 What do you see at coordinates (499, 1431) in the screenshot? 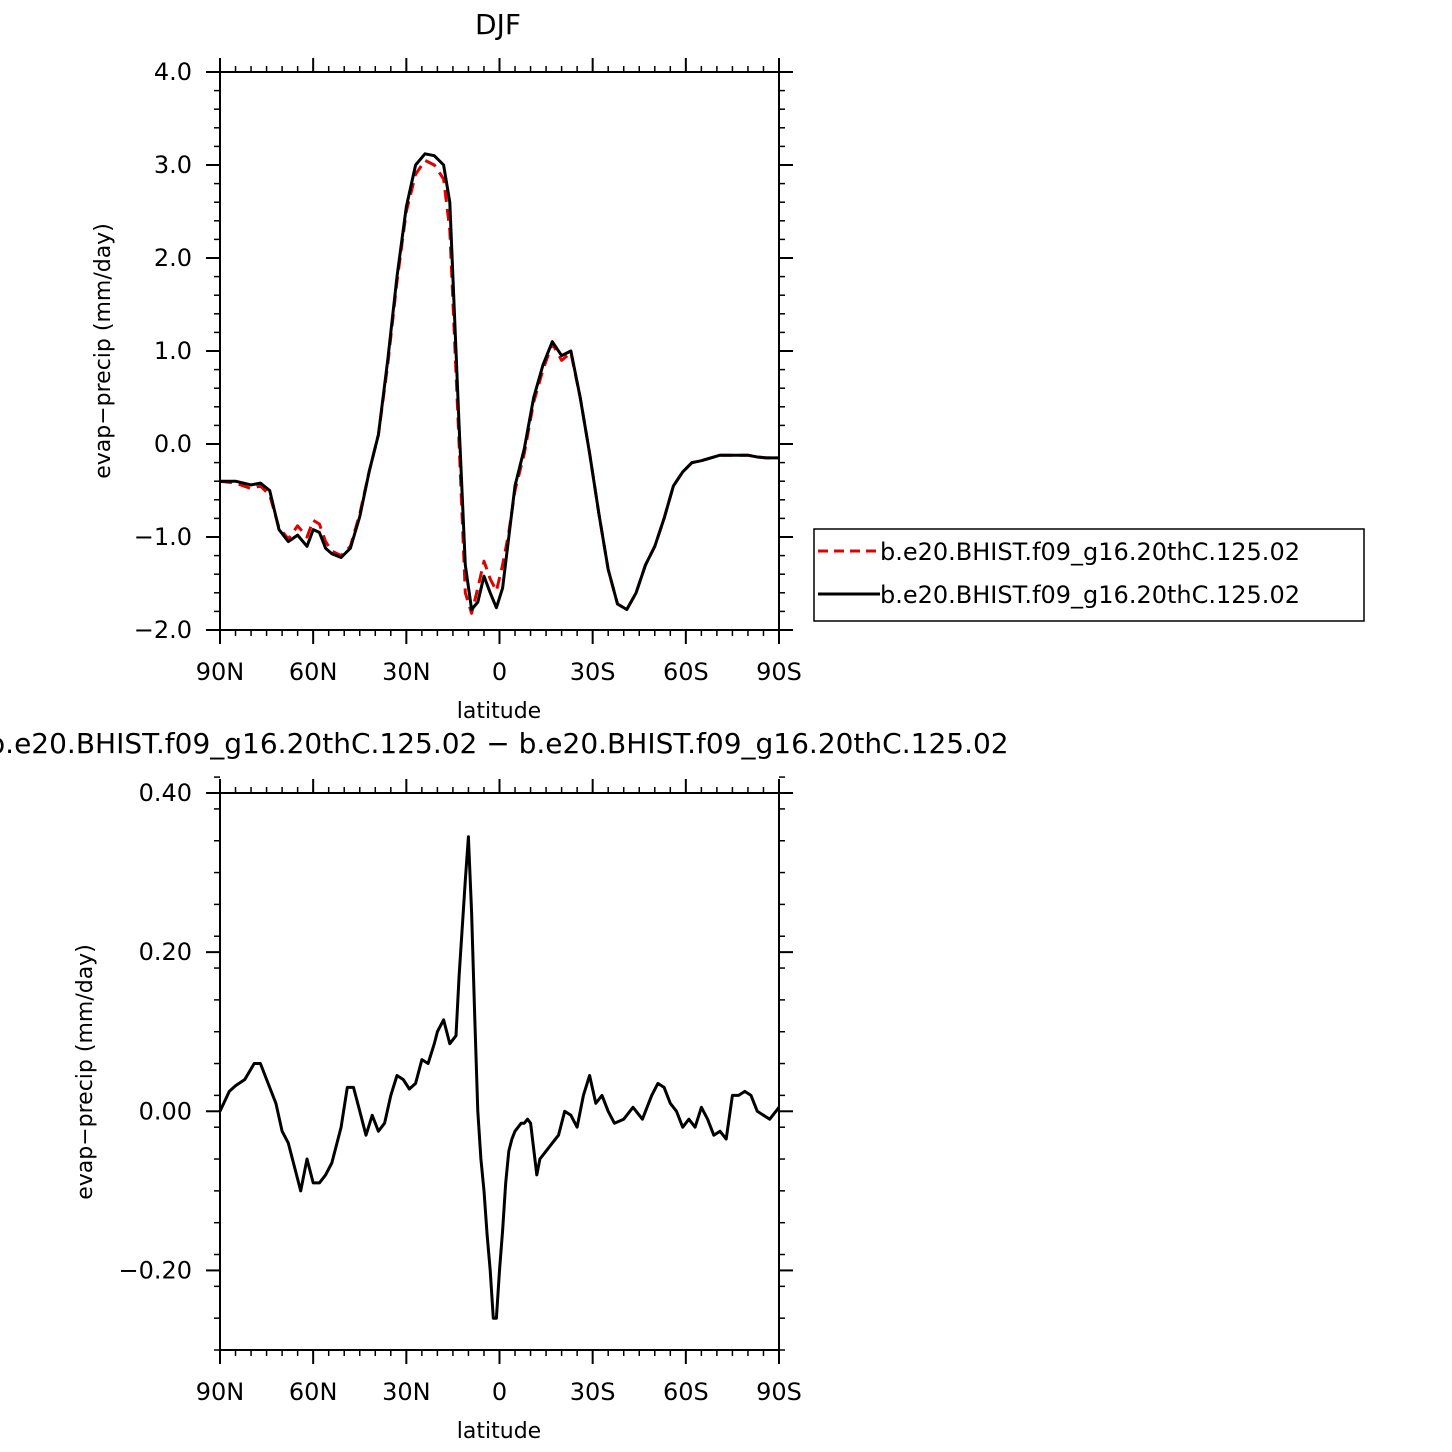
I see `bottom-chart-xlabel: latitude` at bounding box center [499, 1431].